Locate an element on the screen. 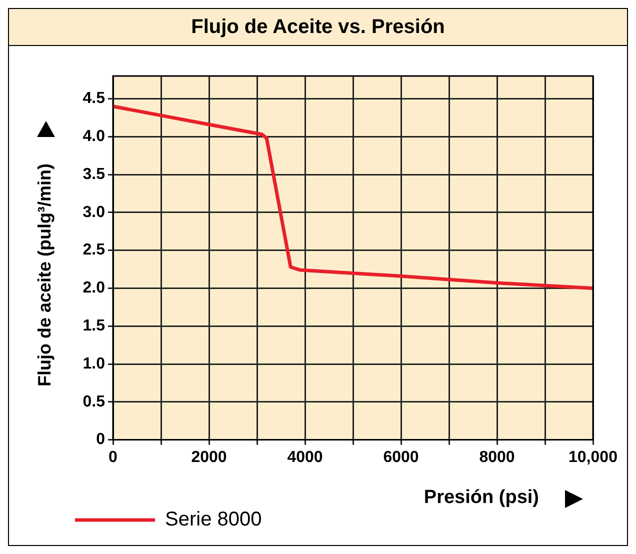 The image size is (636, 554). x-tick-label: 2000 is located at coordinates (209, 457).